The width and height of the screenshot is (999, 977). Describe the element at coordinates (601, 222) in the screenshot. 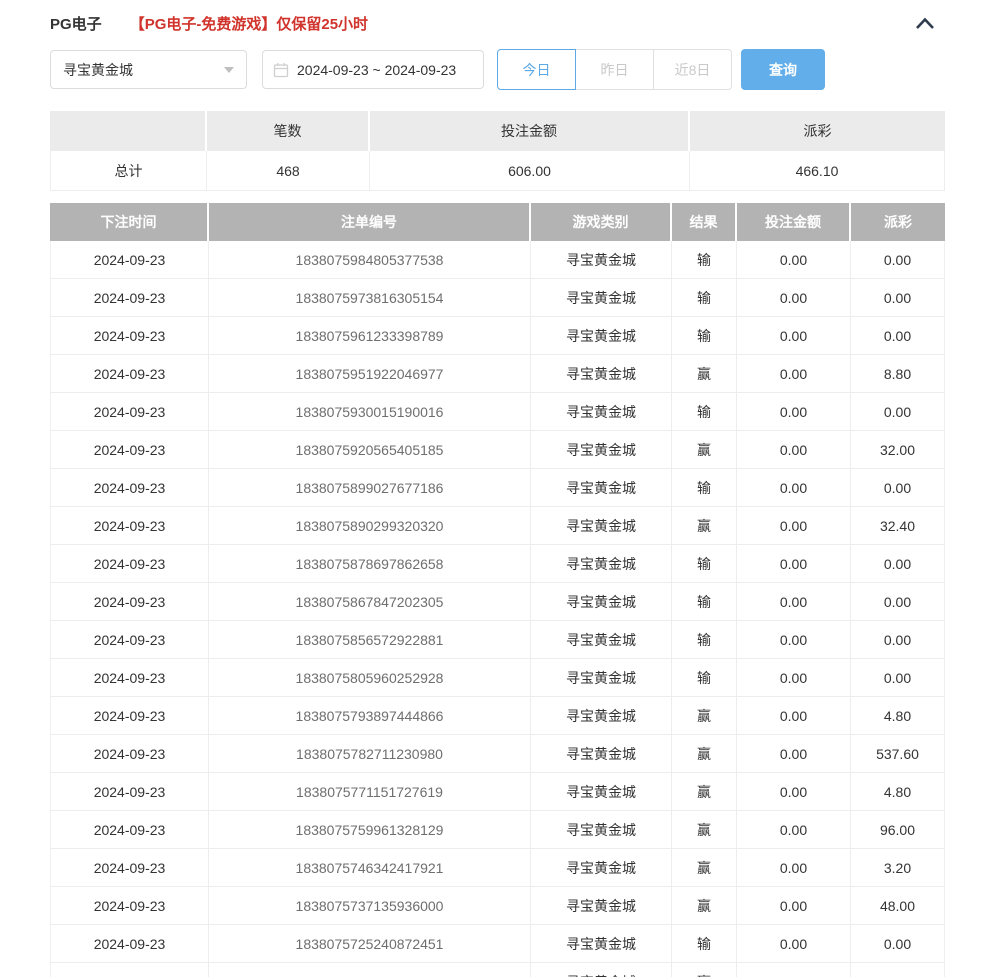

I see `col-header-game-type: 游戏类别` at that location.